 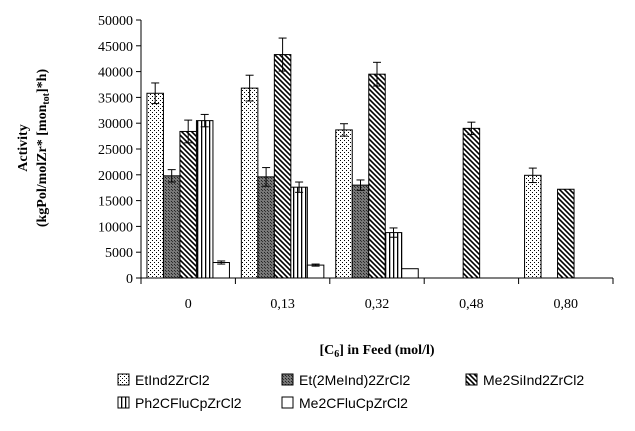 I want to click on x-tick-label: 0,80, so click(x=566, y=304).